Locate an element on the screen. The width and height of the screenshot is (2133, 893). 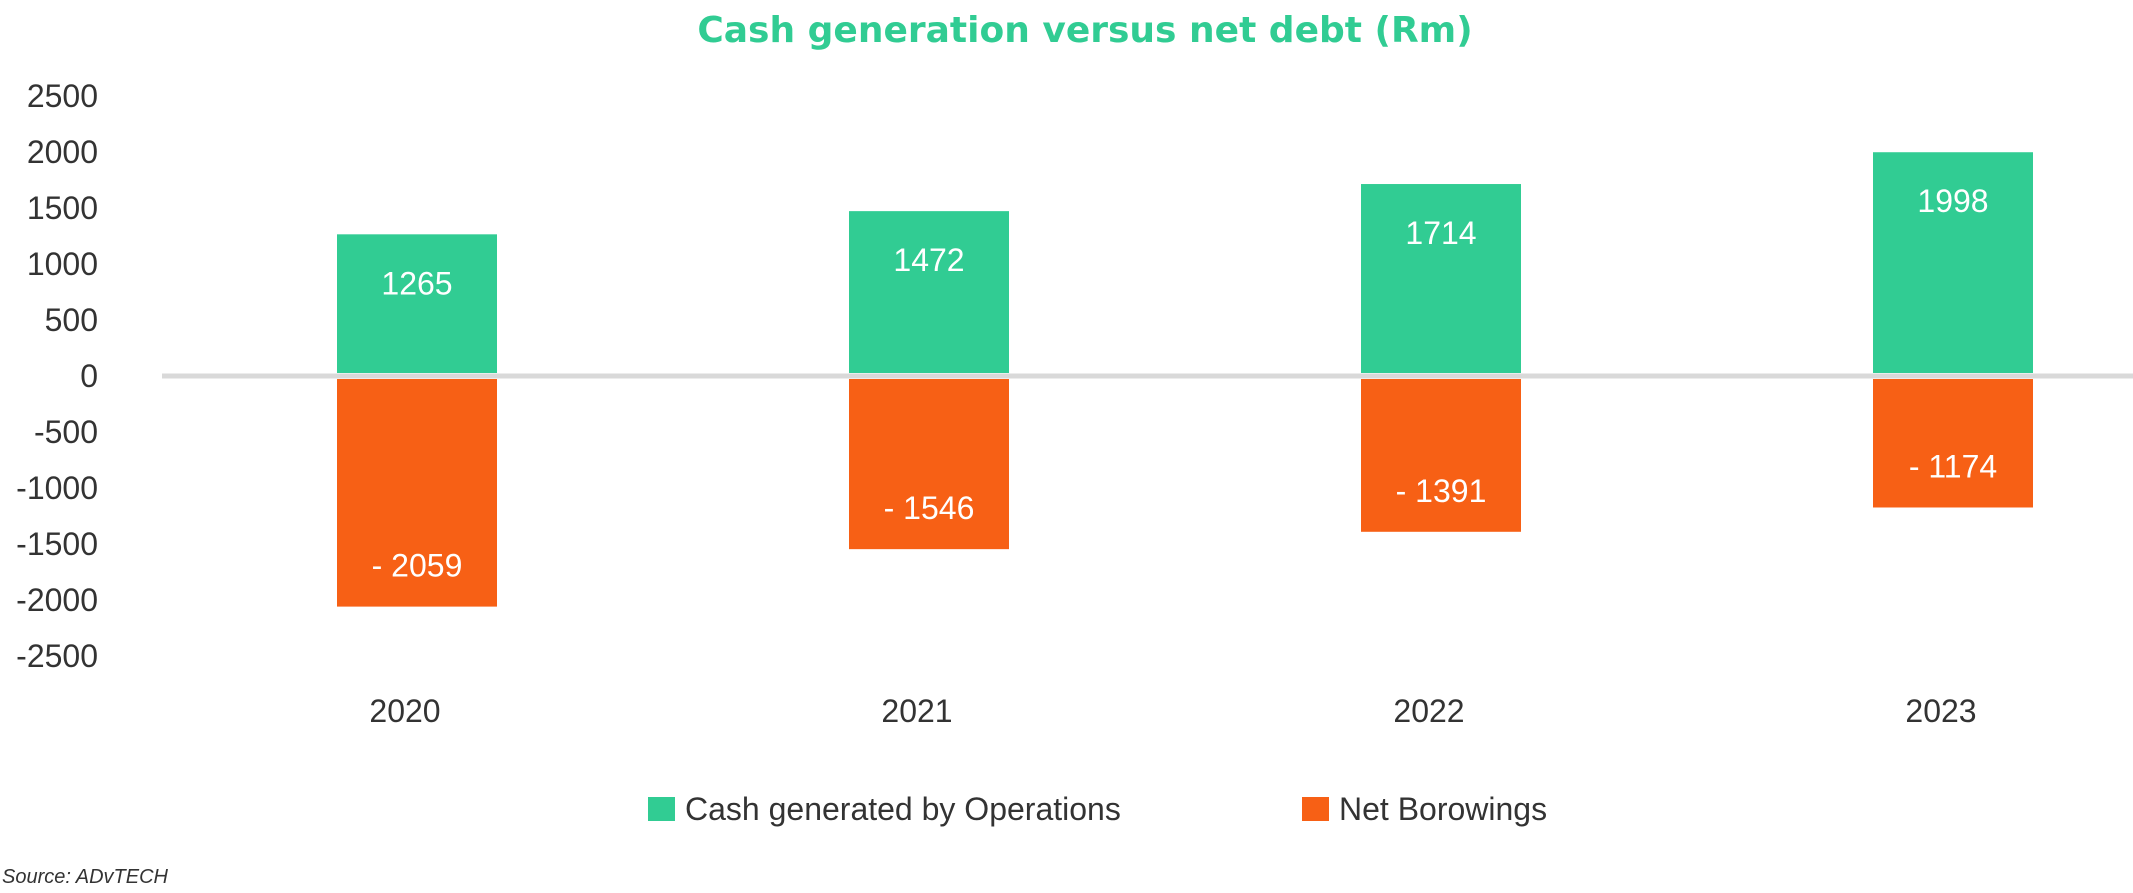
x-tick-label: 2020 is located at coordinates (404, 711).